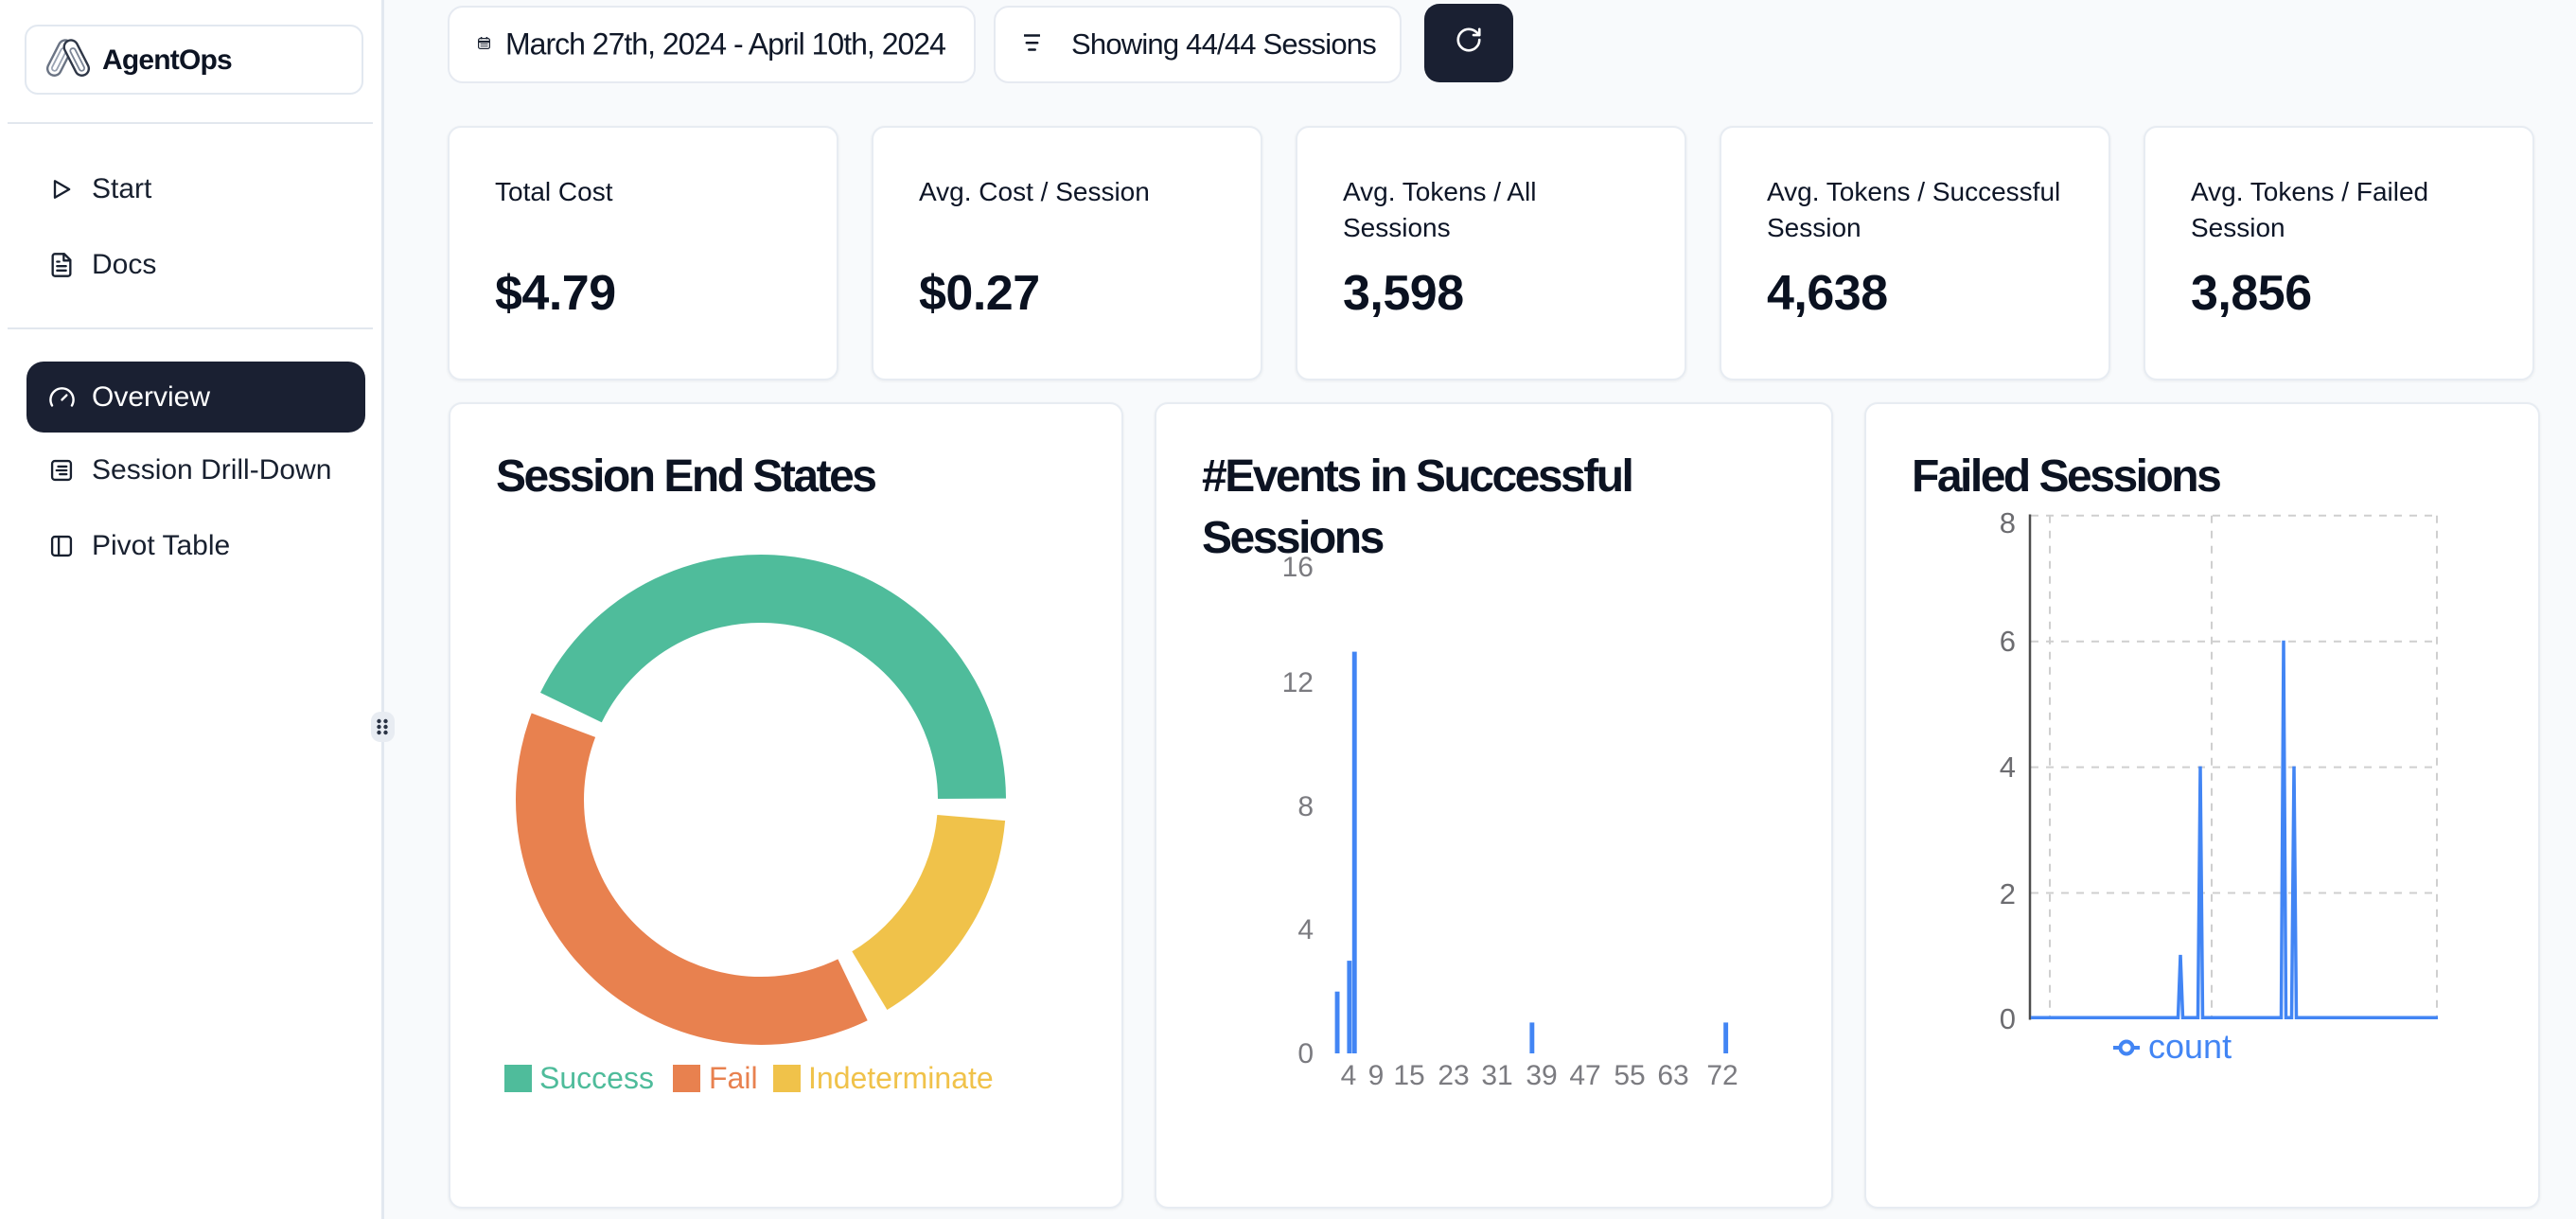  What do you see at coordinates (1298, 682) in the screenshot?
I see `svg-text: 12` at bounding box center [1298, 682].